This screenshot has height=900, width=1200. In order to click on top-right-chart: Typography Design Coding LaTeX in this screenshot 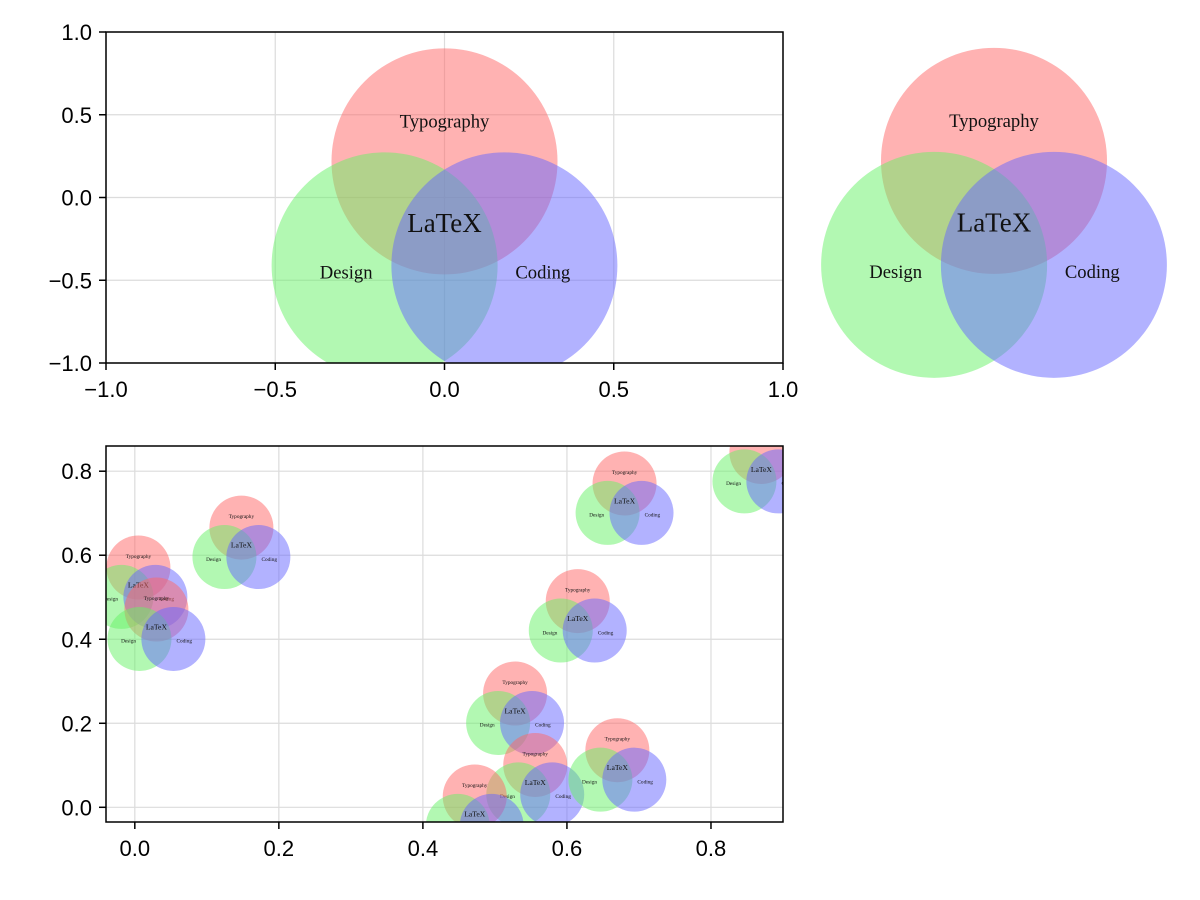, I will do `click(994, 212)`.